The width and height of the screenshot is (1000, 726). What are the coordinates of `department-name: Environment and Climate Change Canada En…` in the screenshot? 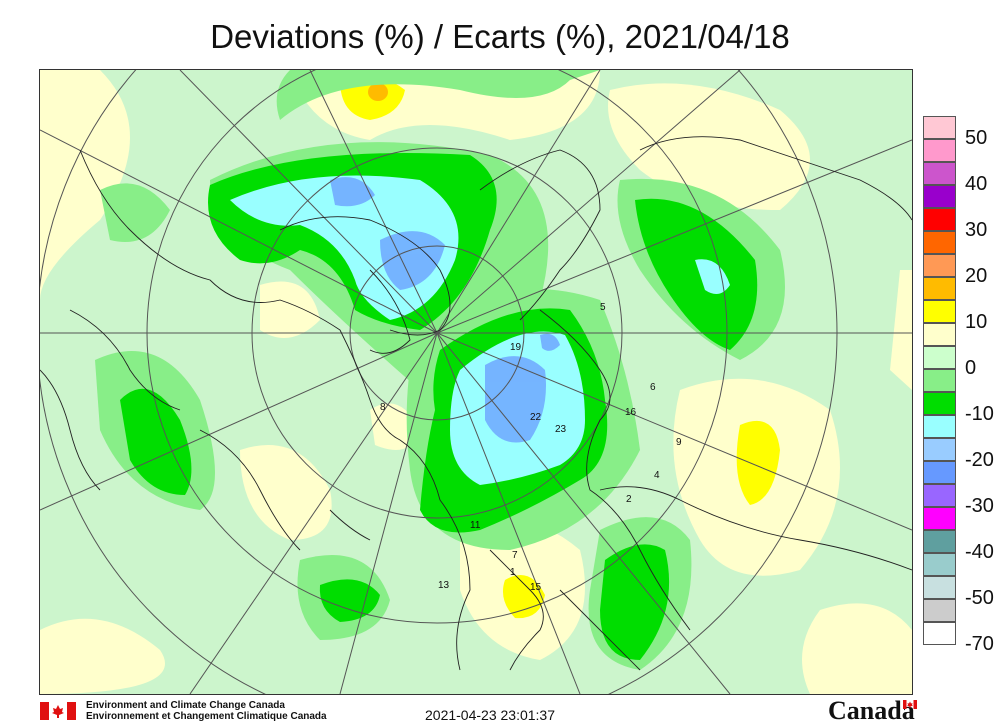 It's located at (206, 711).